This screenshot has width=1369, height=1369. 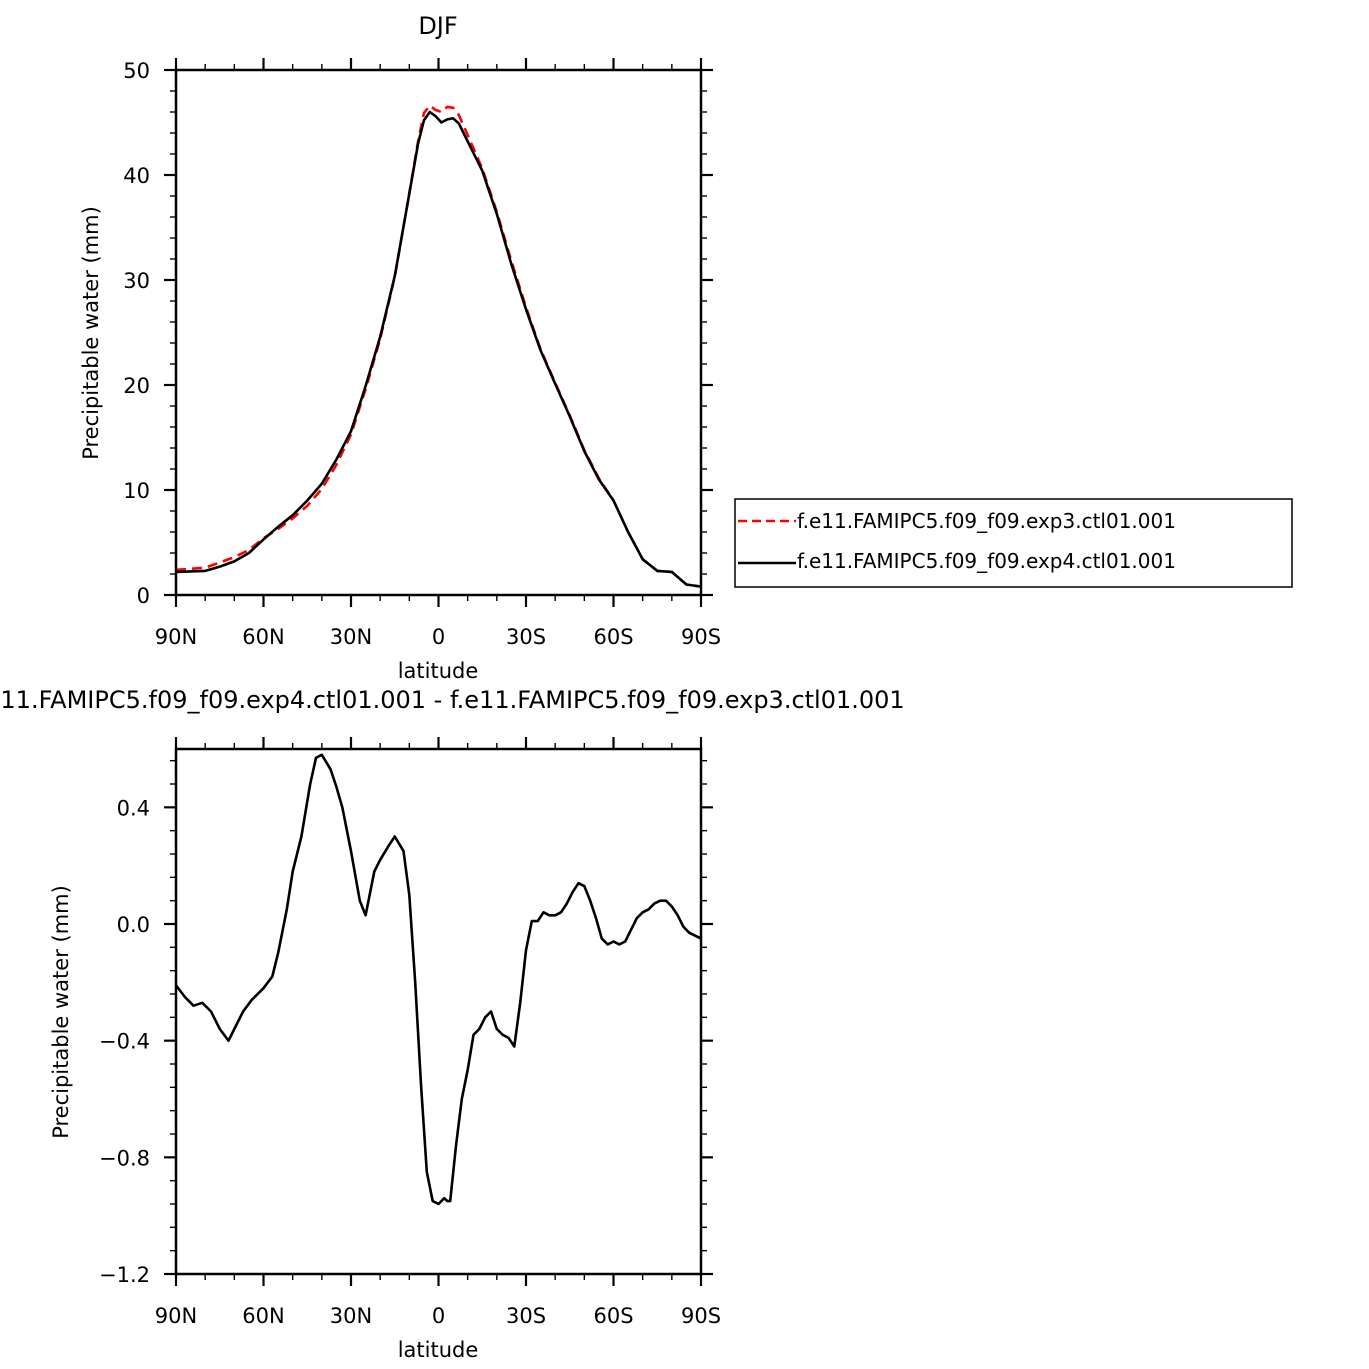 I want to click on y-tick-label: −0.4, so click(x=124, y=1042).